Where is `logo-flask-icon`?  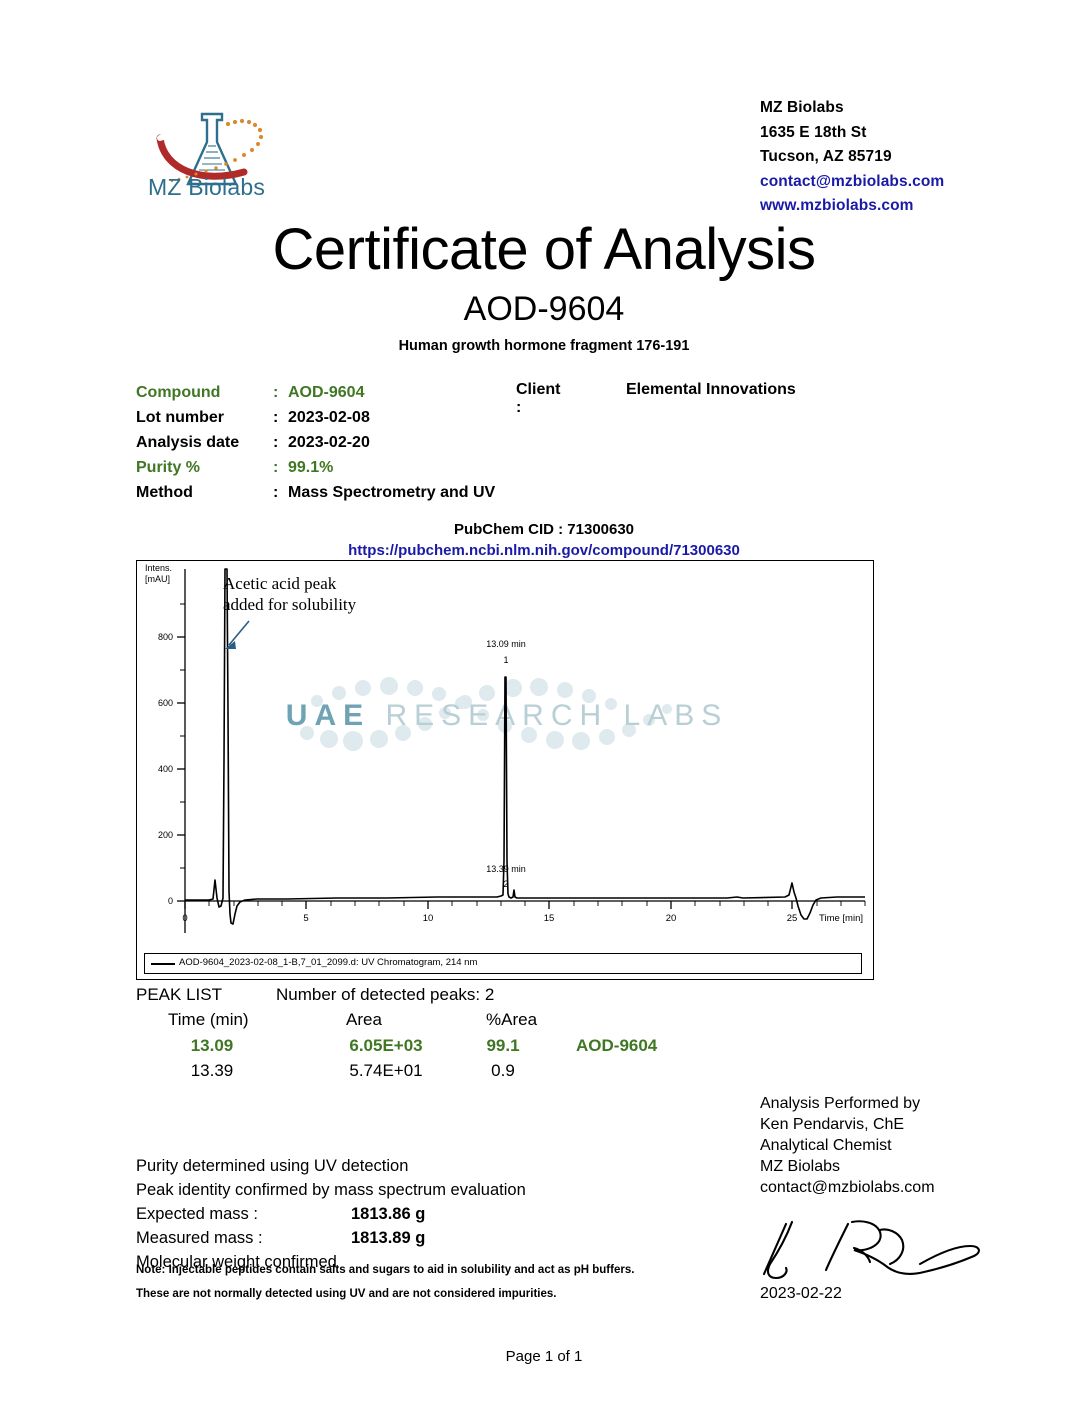 logo-flask-icon is located at coordinates (210, 149).